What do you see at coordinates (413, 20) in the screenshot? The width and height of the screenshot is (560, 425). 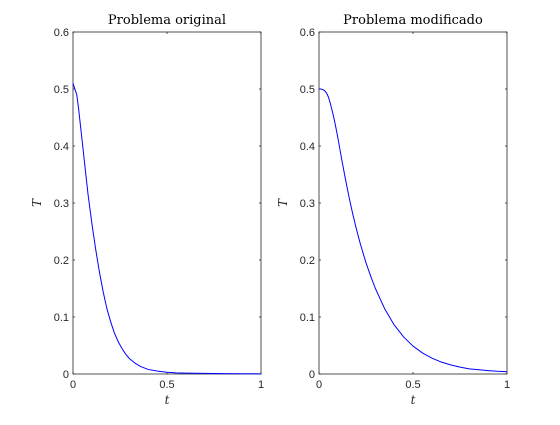 I see `plot-title: Problema modificado` at bounding box center [413, 20].